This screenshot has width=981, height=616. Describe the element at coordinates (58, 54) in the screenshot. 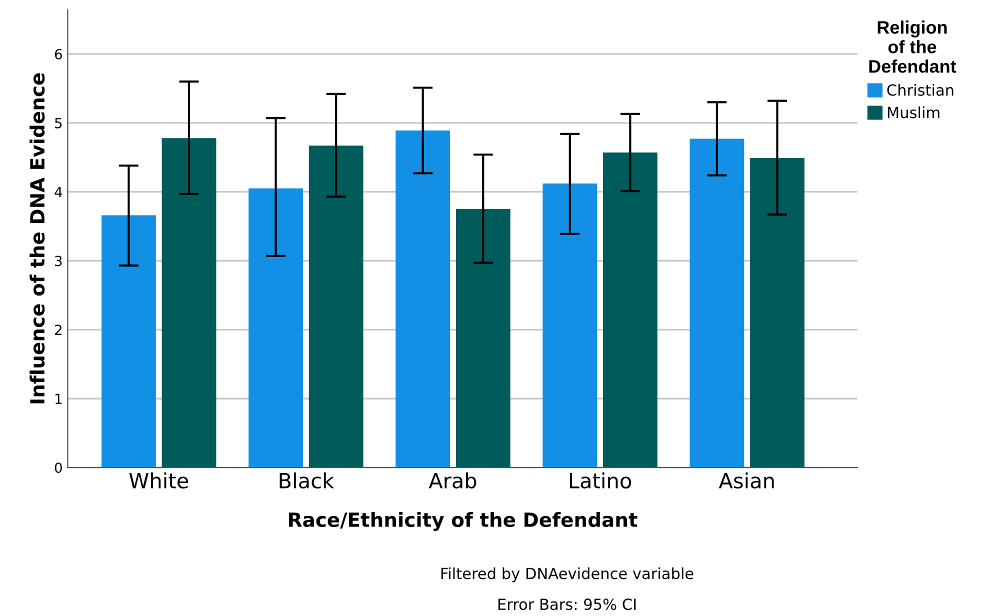

I see `y-tick-label: 6` at that location.